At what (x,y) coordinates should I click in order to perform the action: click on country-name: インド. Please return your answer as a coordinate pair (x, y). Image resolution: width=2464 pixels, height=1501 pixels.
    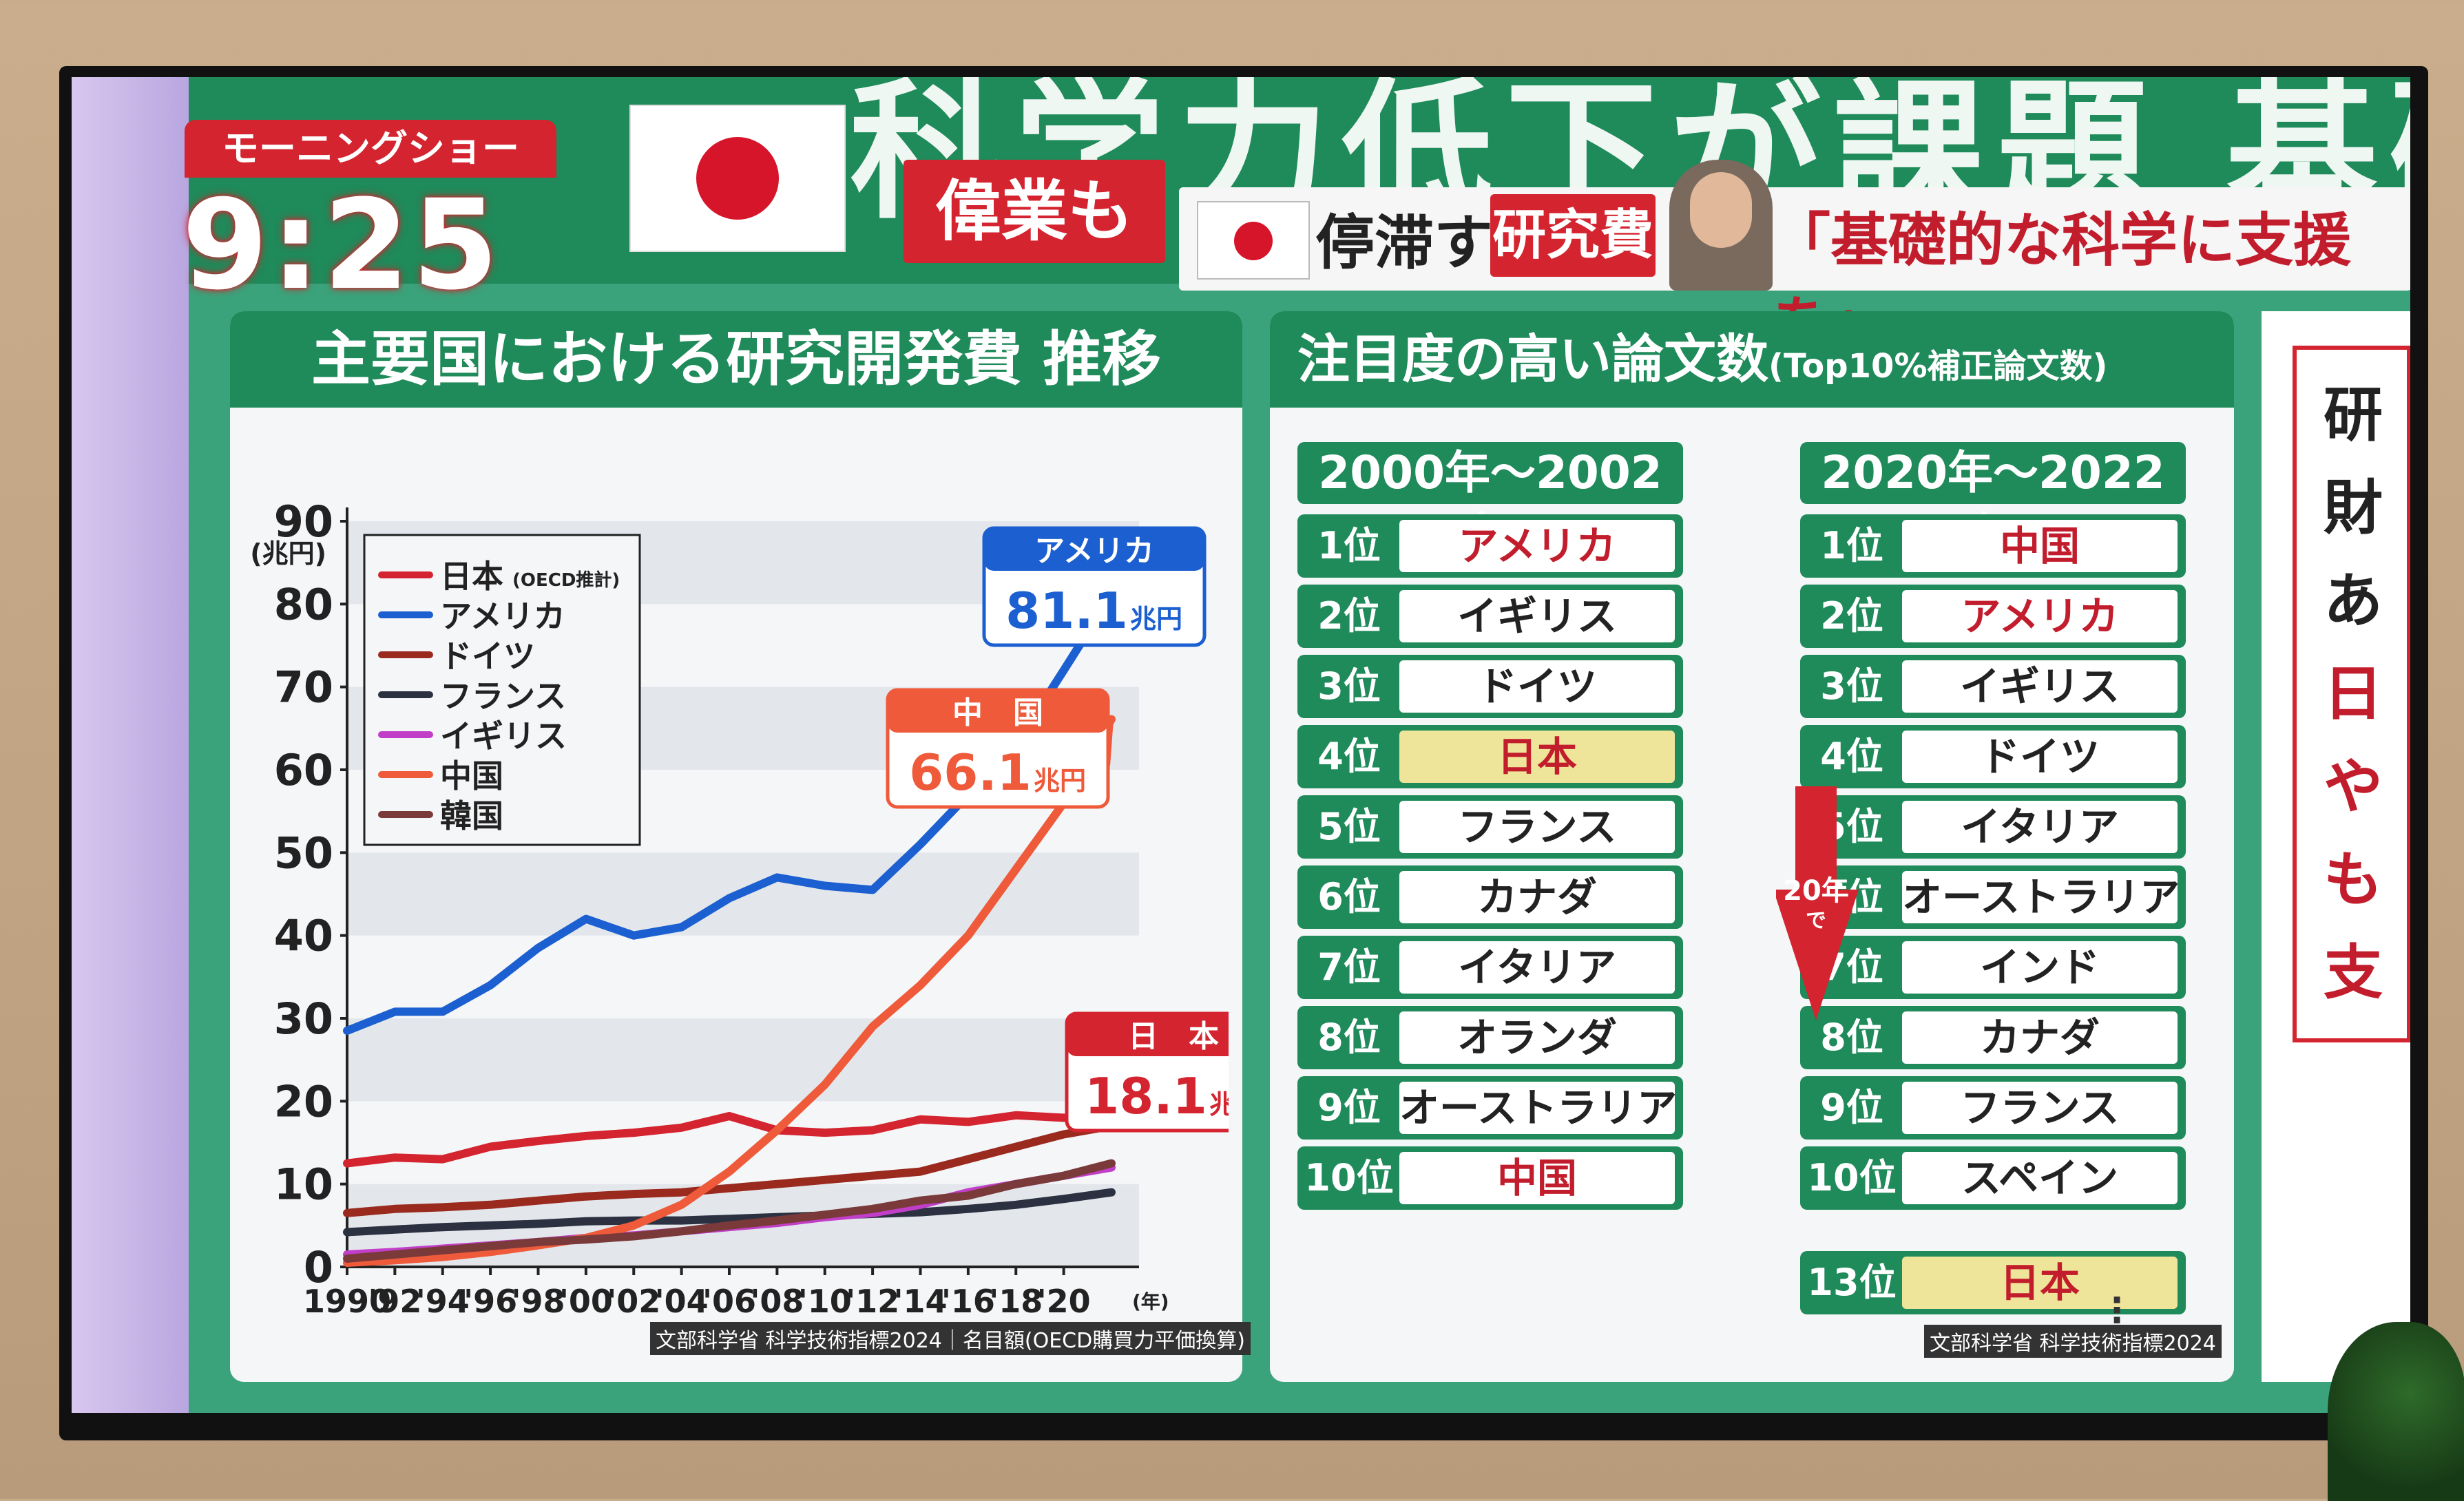
    Looking at the image, I should click on (2040, 967).